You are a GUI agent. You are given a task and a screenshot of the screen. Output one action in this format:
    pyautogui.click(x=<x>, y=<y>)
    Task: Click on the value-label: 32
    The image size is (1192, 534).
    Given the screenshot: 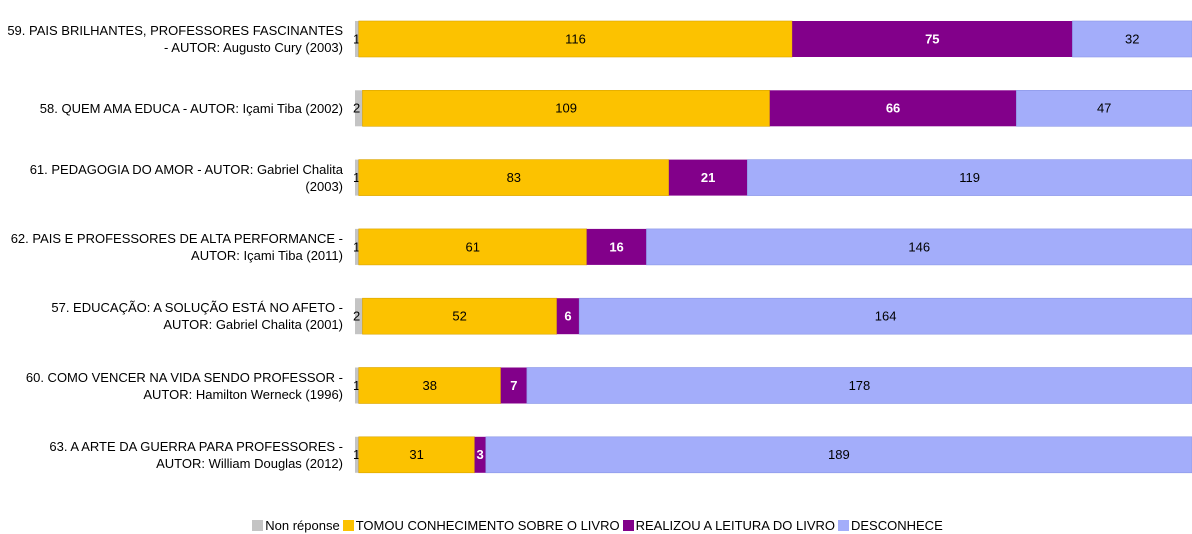 What is the action you would take?
    pyautogui.click(x=1132, y=38)
    